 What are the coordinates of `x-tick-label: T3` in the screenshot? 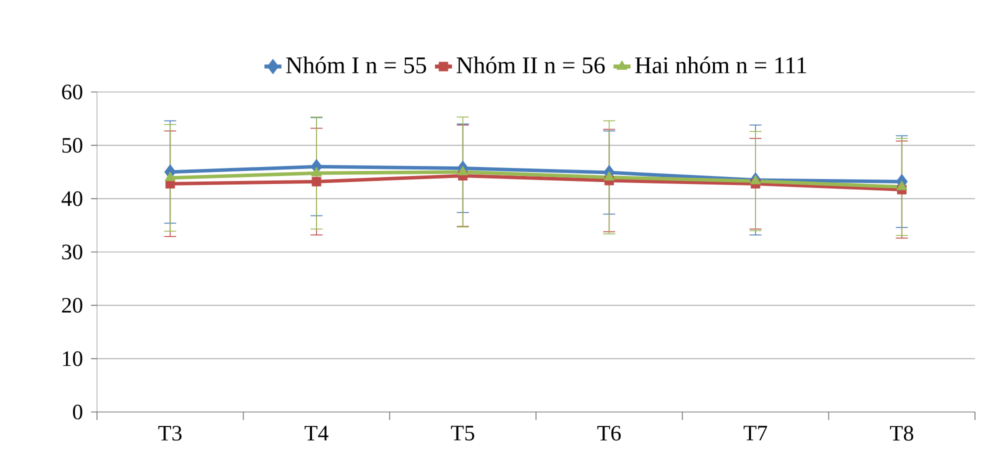 It's located at (170, 433).